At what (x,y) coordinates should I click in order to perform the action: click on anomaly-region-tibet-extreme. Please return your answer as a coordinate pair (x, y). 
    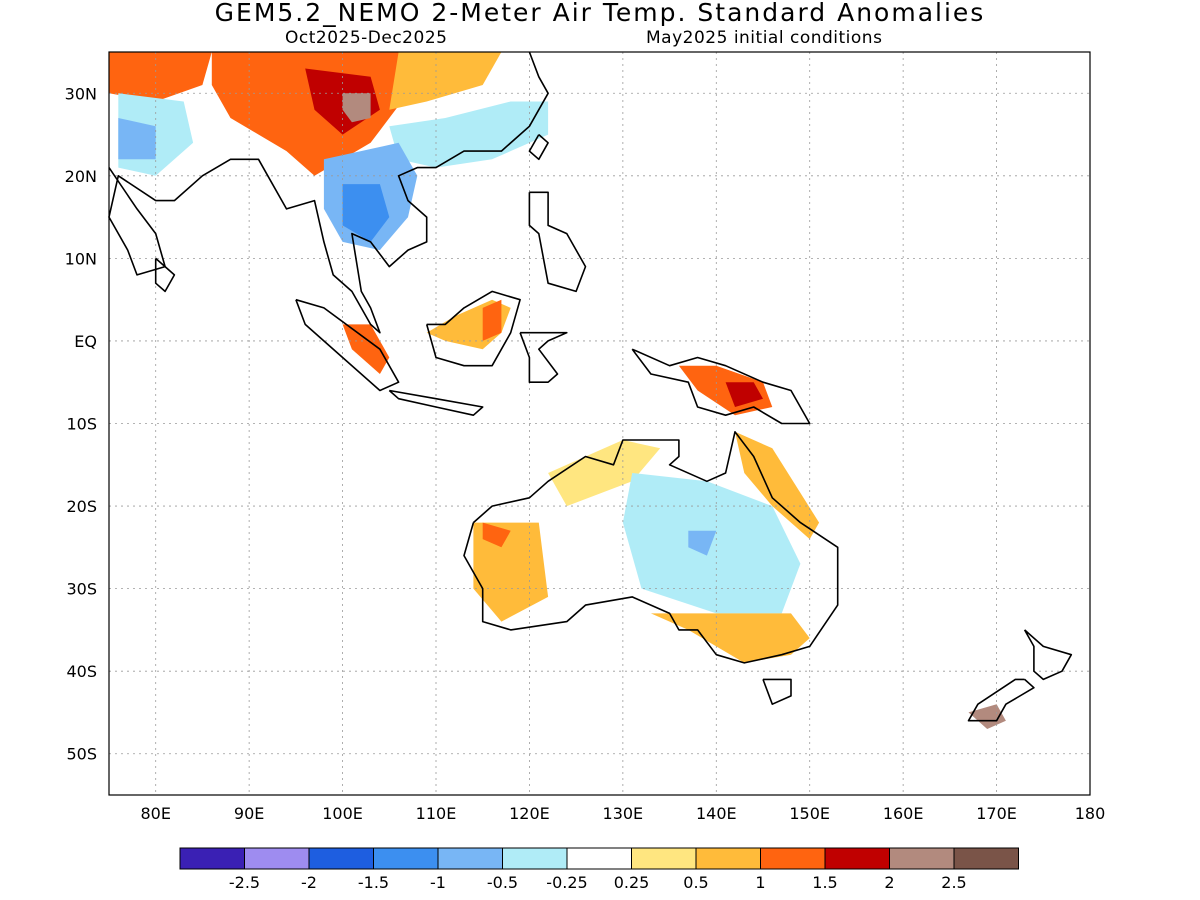
    Looking at the image, I should click on (356, 108).